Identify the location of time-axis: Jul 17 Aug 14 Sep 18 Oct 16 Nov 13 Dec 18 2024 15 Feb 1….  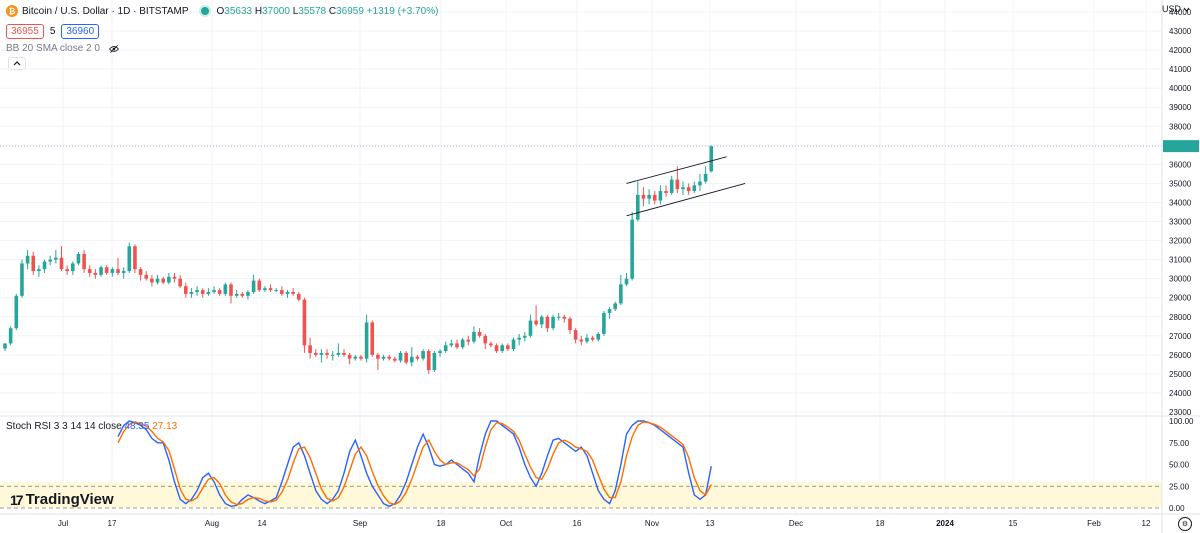
(604, 523).